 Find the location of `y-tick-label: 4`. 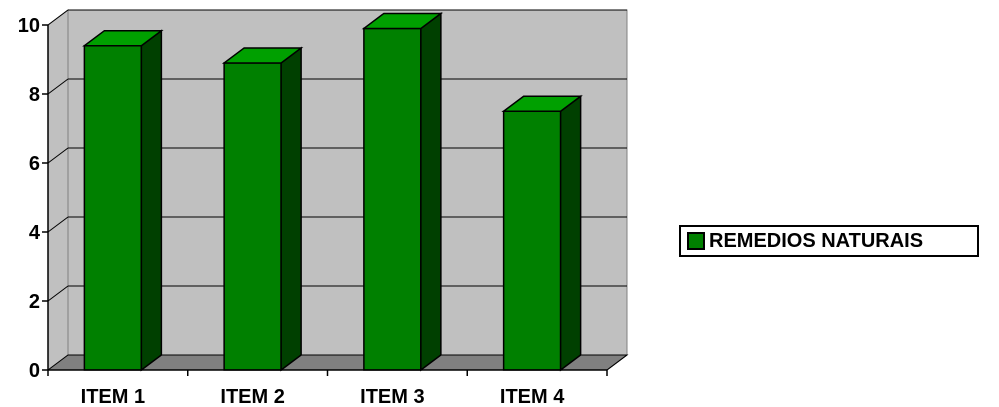

y-tick-label: 4 is located at coordinates (35, 233).